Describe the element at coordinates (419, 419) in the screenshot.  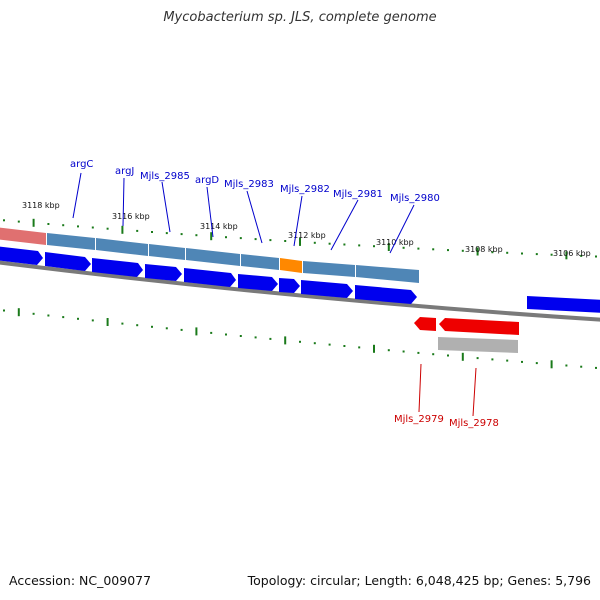
I see `gene-label-mjls-2979: Mjls_2979` at that location.